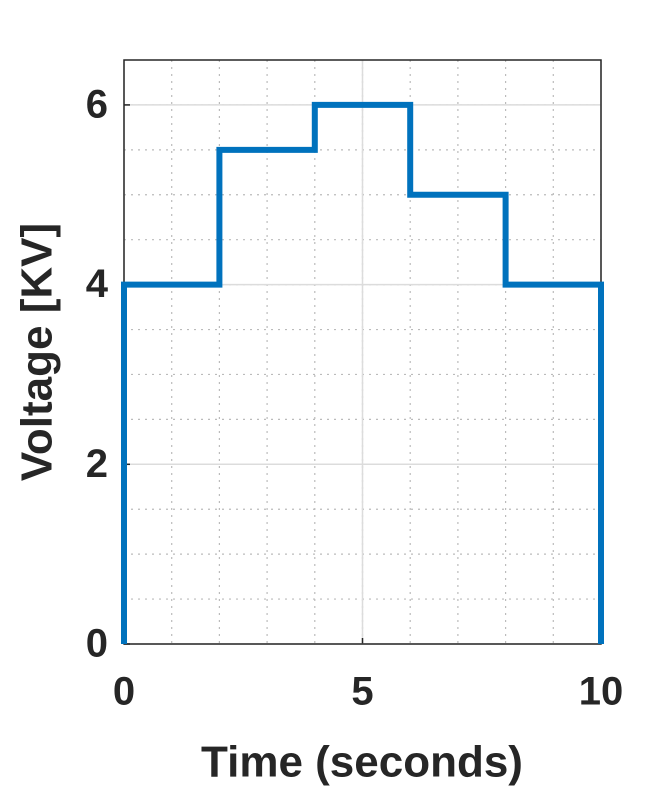 This screenshot has height=794, width=664. Describe the element at coordinates (601, 692) in the screenshot. I see `x-tick-label: 10` at that location.